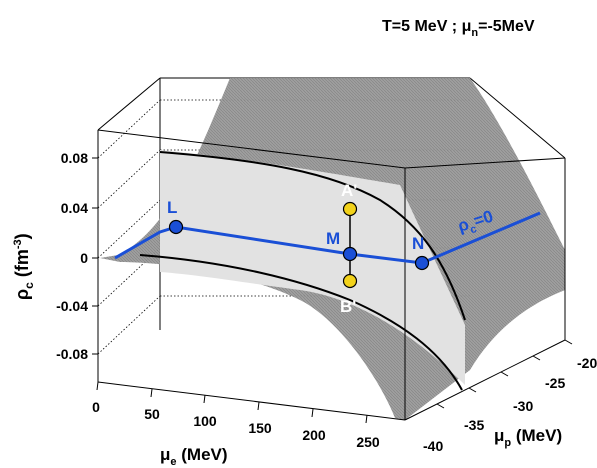  What do you see at coordinates (172, 207) in the screenshot?
I see `label-L: L` at bounding box center [172, 207].